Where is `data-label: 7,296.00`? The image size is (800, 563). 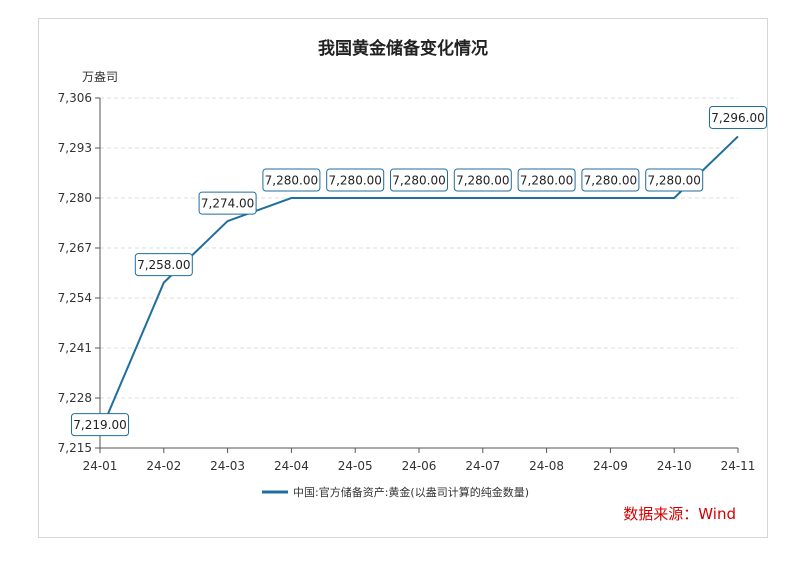
data-label: 7,296.00 is located at coordinates (738, 117).